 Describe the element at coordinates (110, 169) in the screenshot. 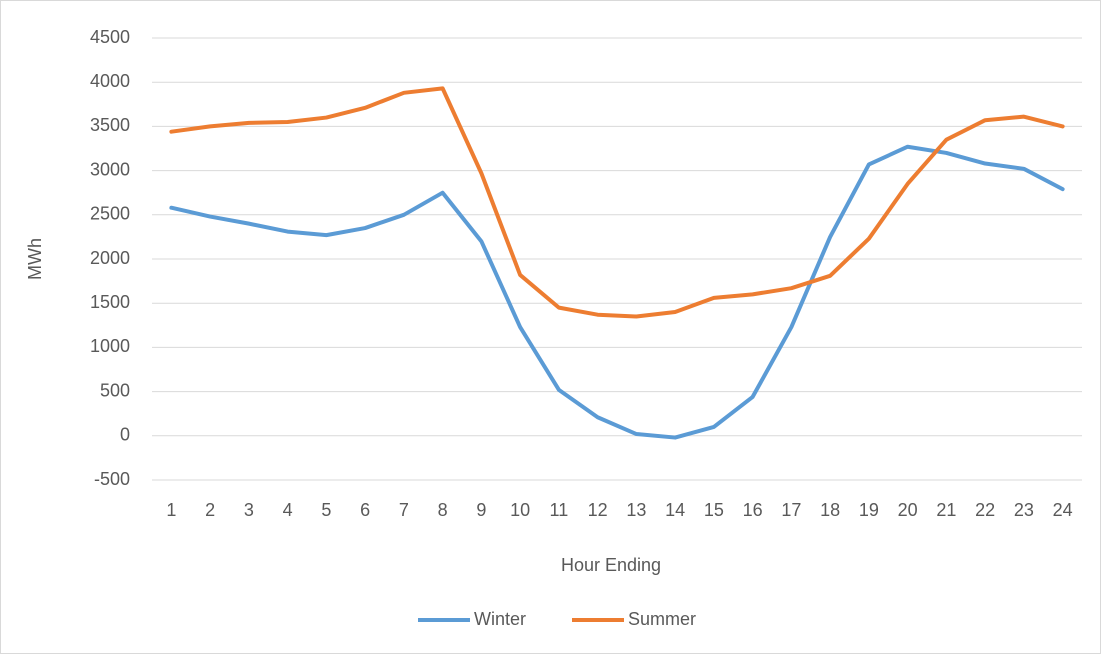

I see `y-tick-label: 3000` at that location.